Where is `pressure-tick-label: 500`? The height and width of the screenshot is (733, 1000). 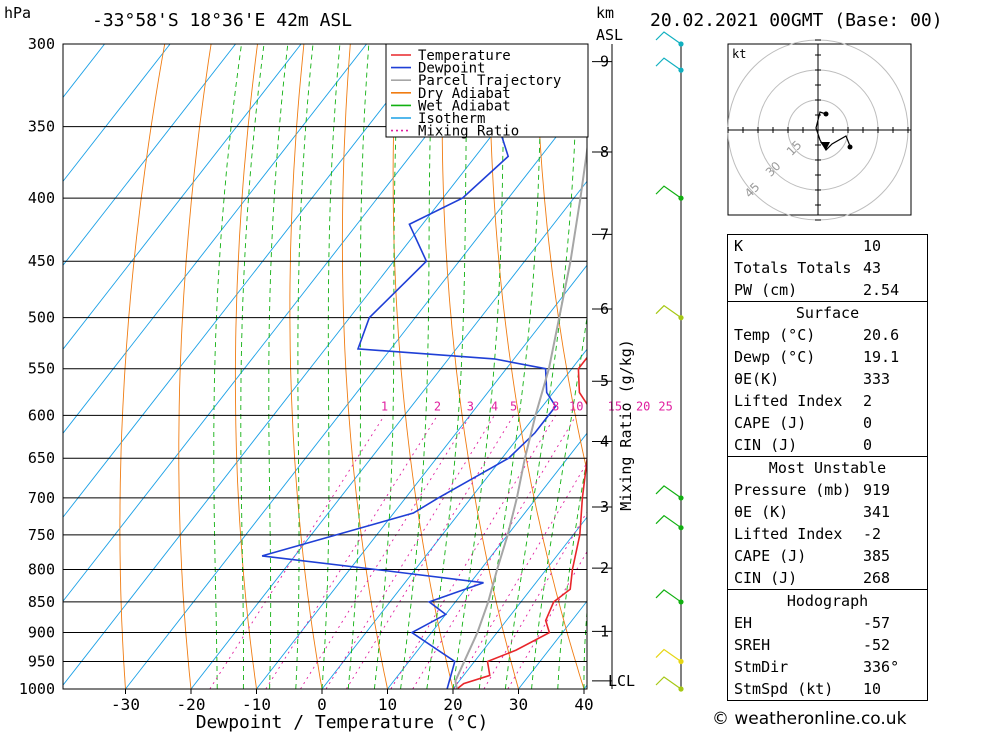 pressure-tick-label: 500 is located at coordinates (41, 318).